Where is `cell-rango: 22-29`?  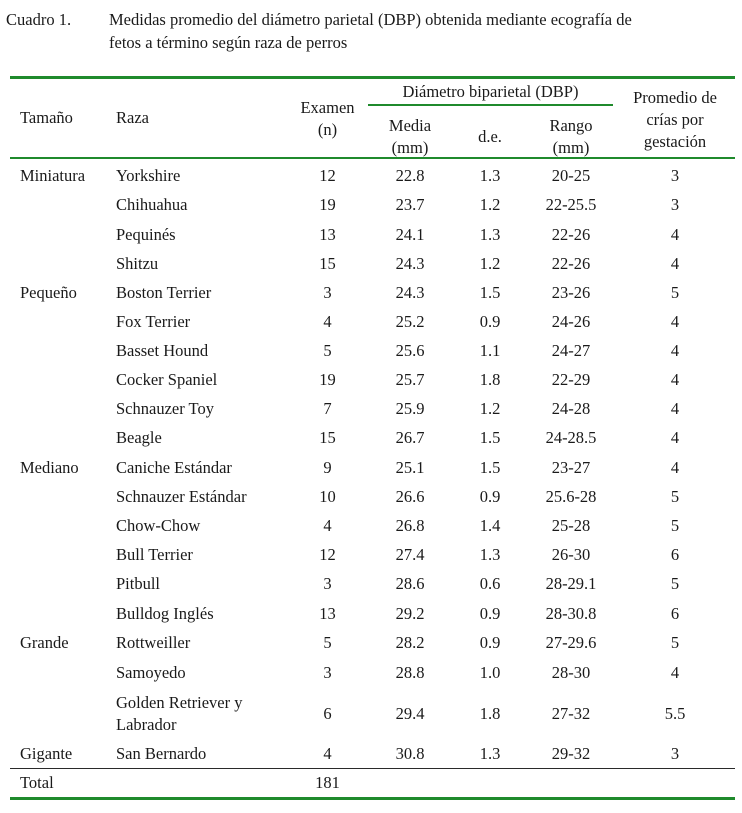
cell-rango: 22-29 is located at coordinates (571, 379).